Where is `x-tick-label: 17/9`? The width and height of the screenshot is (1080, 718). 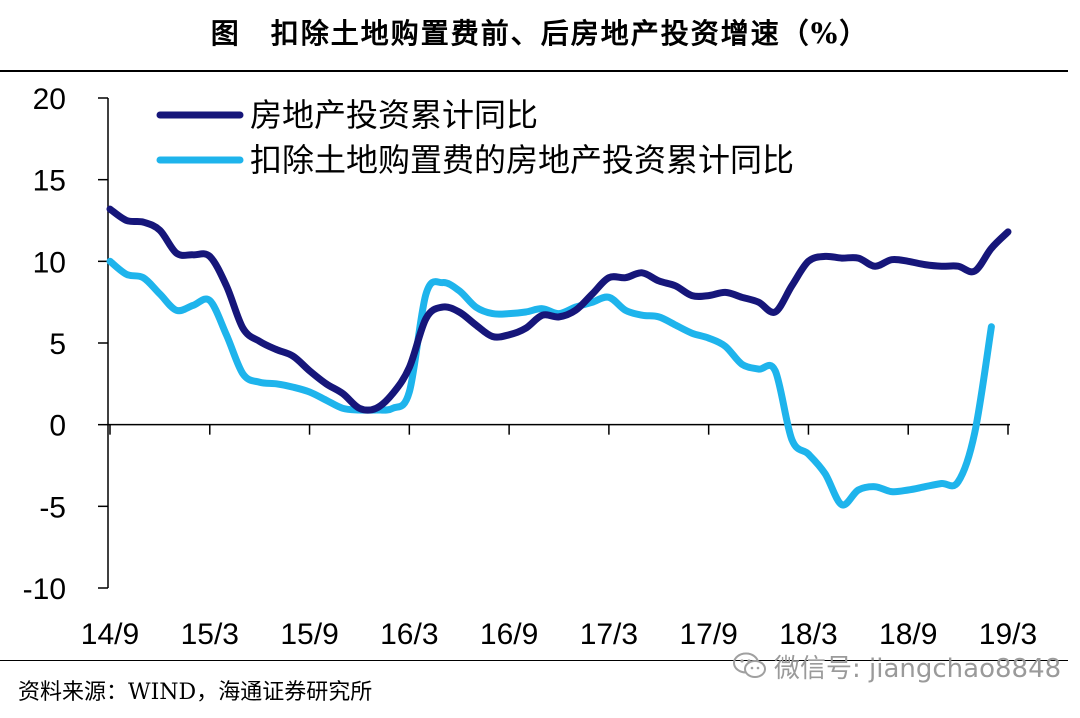
x-tick-label: 17/9 is located at coordinates (708, 634).